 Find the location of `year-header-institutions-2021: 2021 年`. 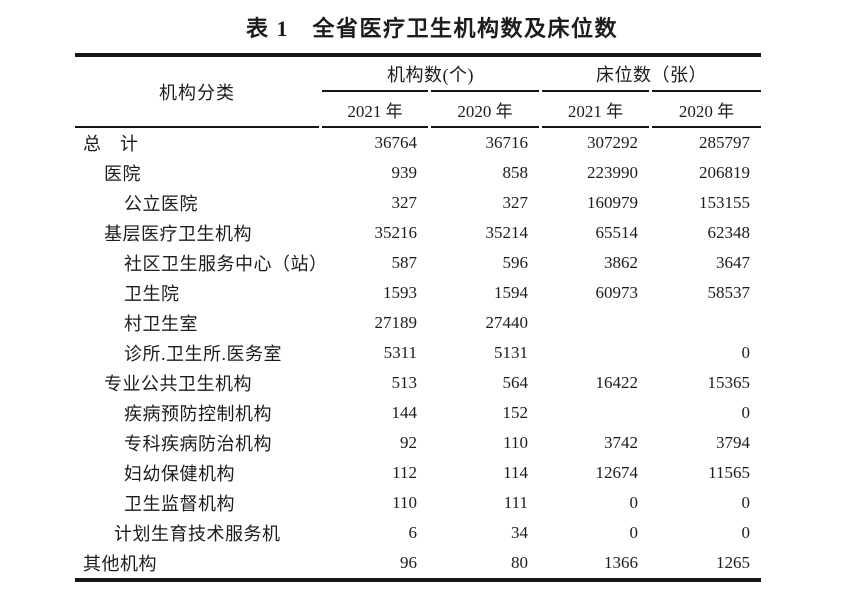

year-header-institutions-2021: 2021 年 is located at coordinates (375, 111).